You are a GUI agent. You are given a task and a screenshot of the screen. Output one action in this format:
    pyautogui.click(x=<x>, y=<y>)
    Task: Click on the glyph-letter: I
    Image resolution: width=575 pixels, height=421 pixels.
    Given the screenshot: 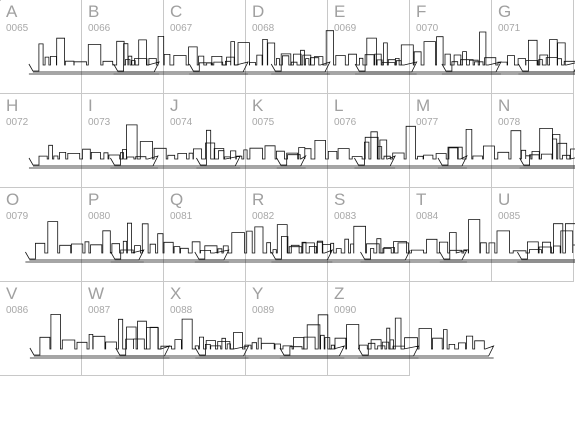 What is the action you would take?
    pyautogui.click(x=90, y=105)
    